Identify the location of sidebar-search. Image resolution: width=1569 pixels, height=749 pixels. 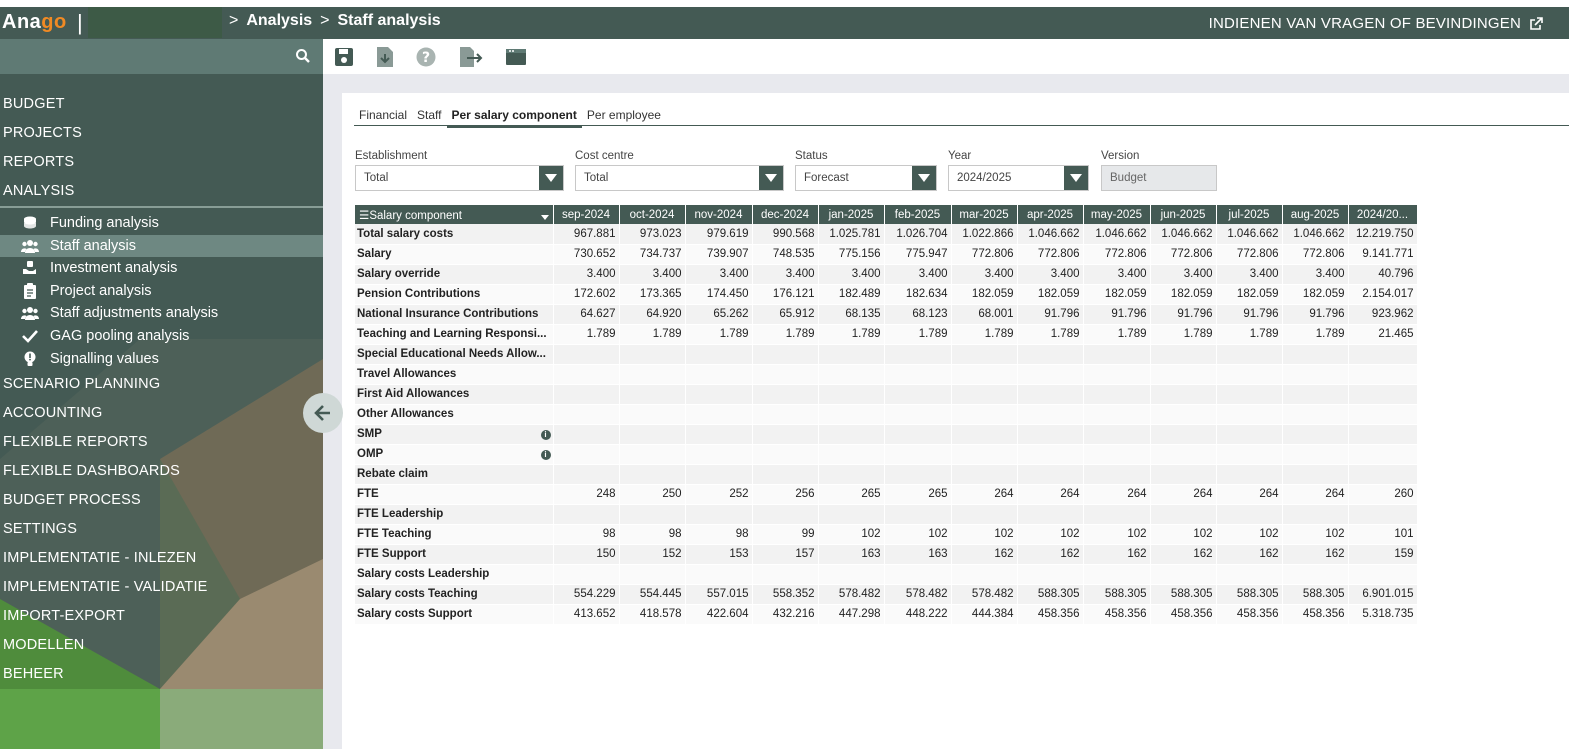
(161, 56).